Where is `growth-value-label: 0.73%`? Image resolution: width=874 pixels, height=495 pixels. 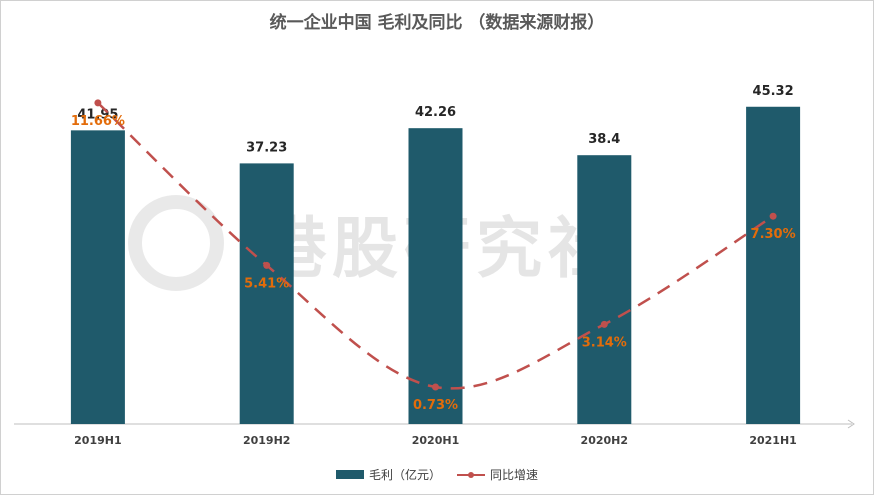
growth-value-label: 0.73% is located at coordinates (435, 405).